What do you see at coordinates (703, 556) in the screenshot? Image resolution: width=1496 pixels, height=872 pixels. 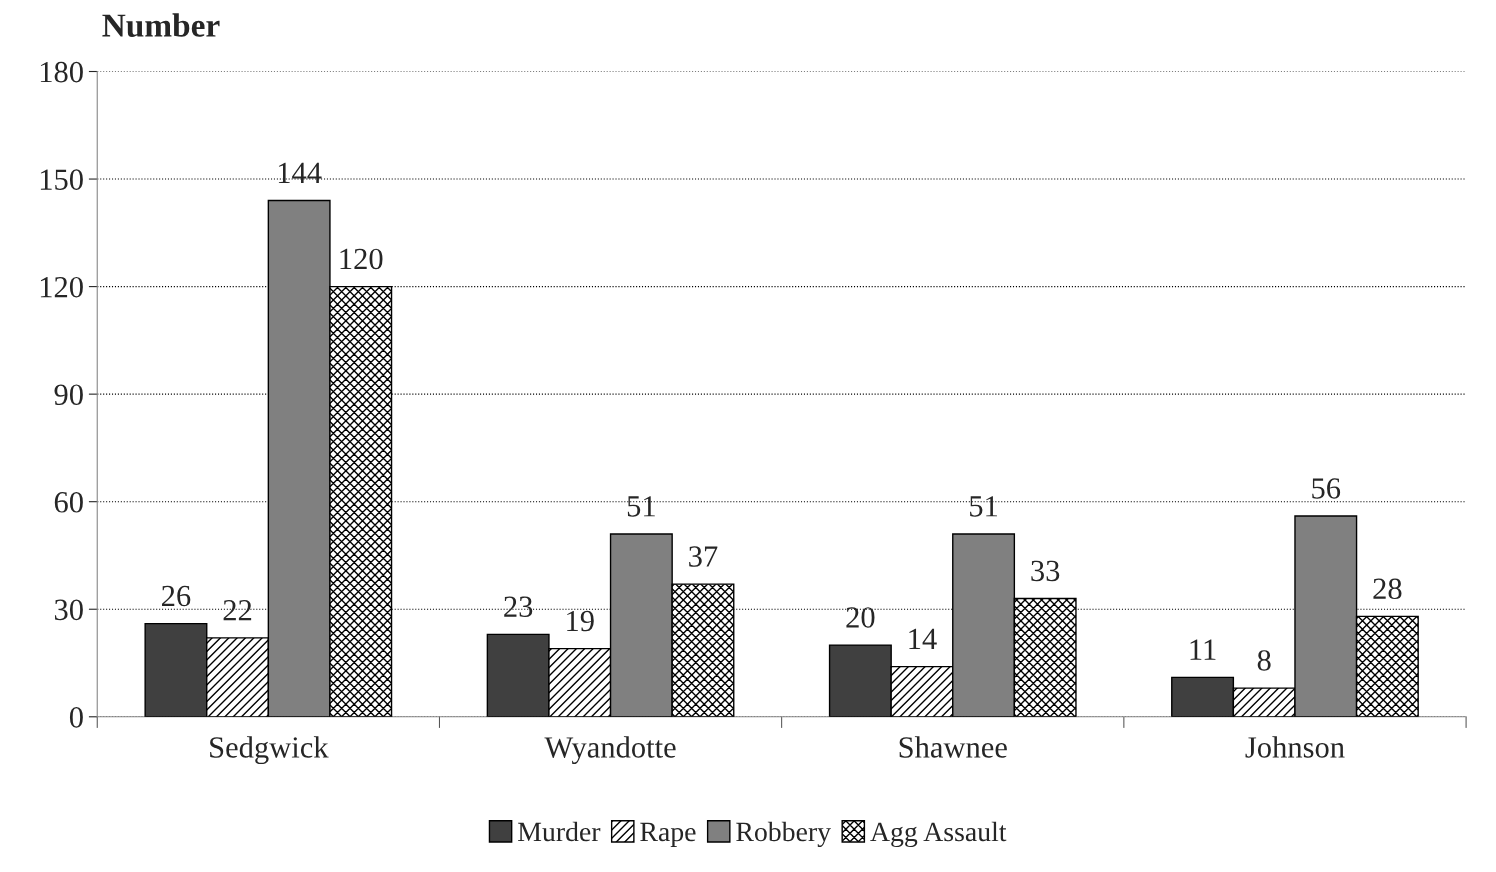 I see `data-label: 37` at bounding box center [703, 556].